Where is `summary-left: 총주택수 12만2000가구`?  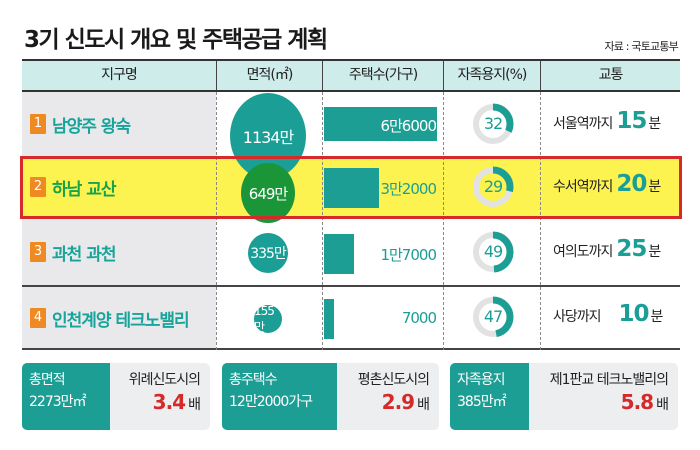
summary-left: 총주택수 12만2000가구 is located at coordinates (279, 396).